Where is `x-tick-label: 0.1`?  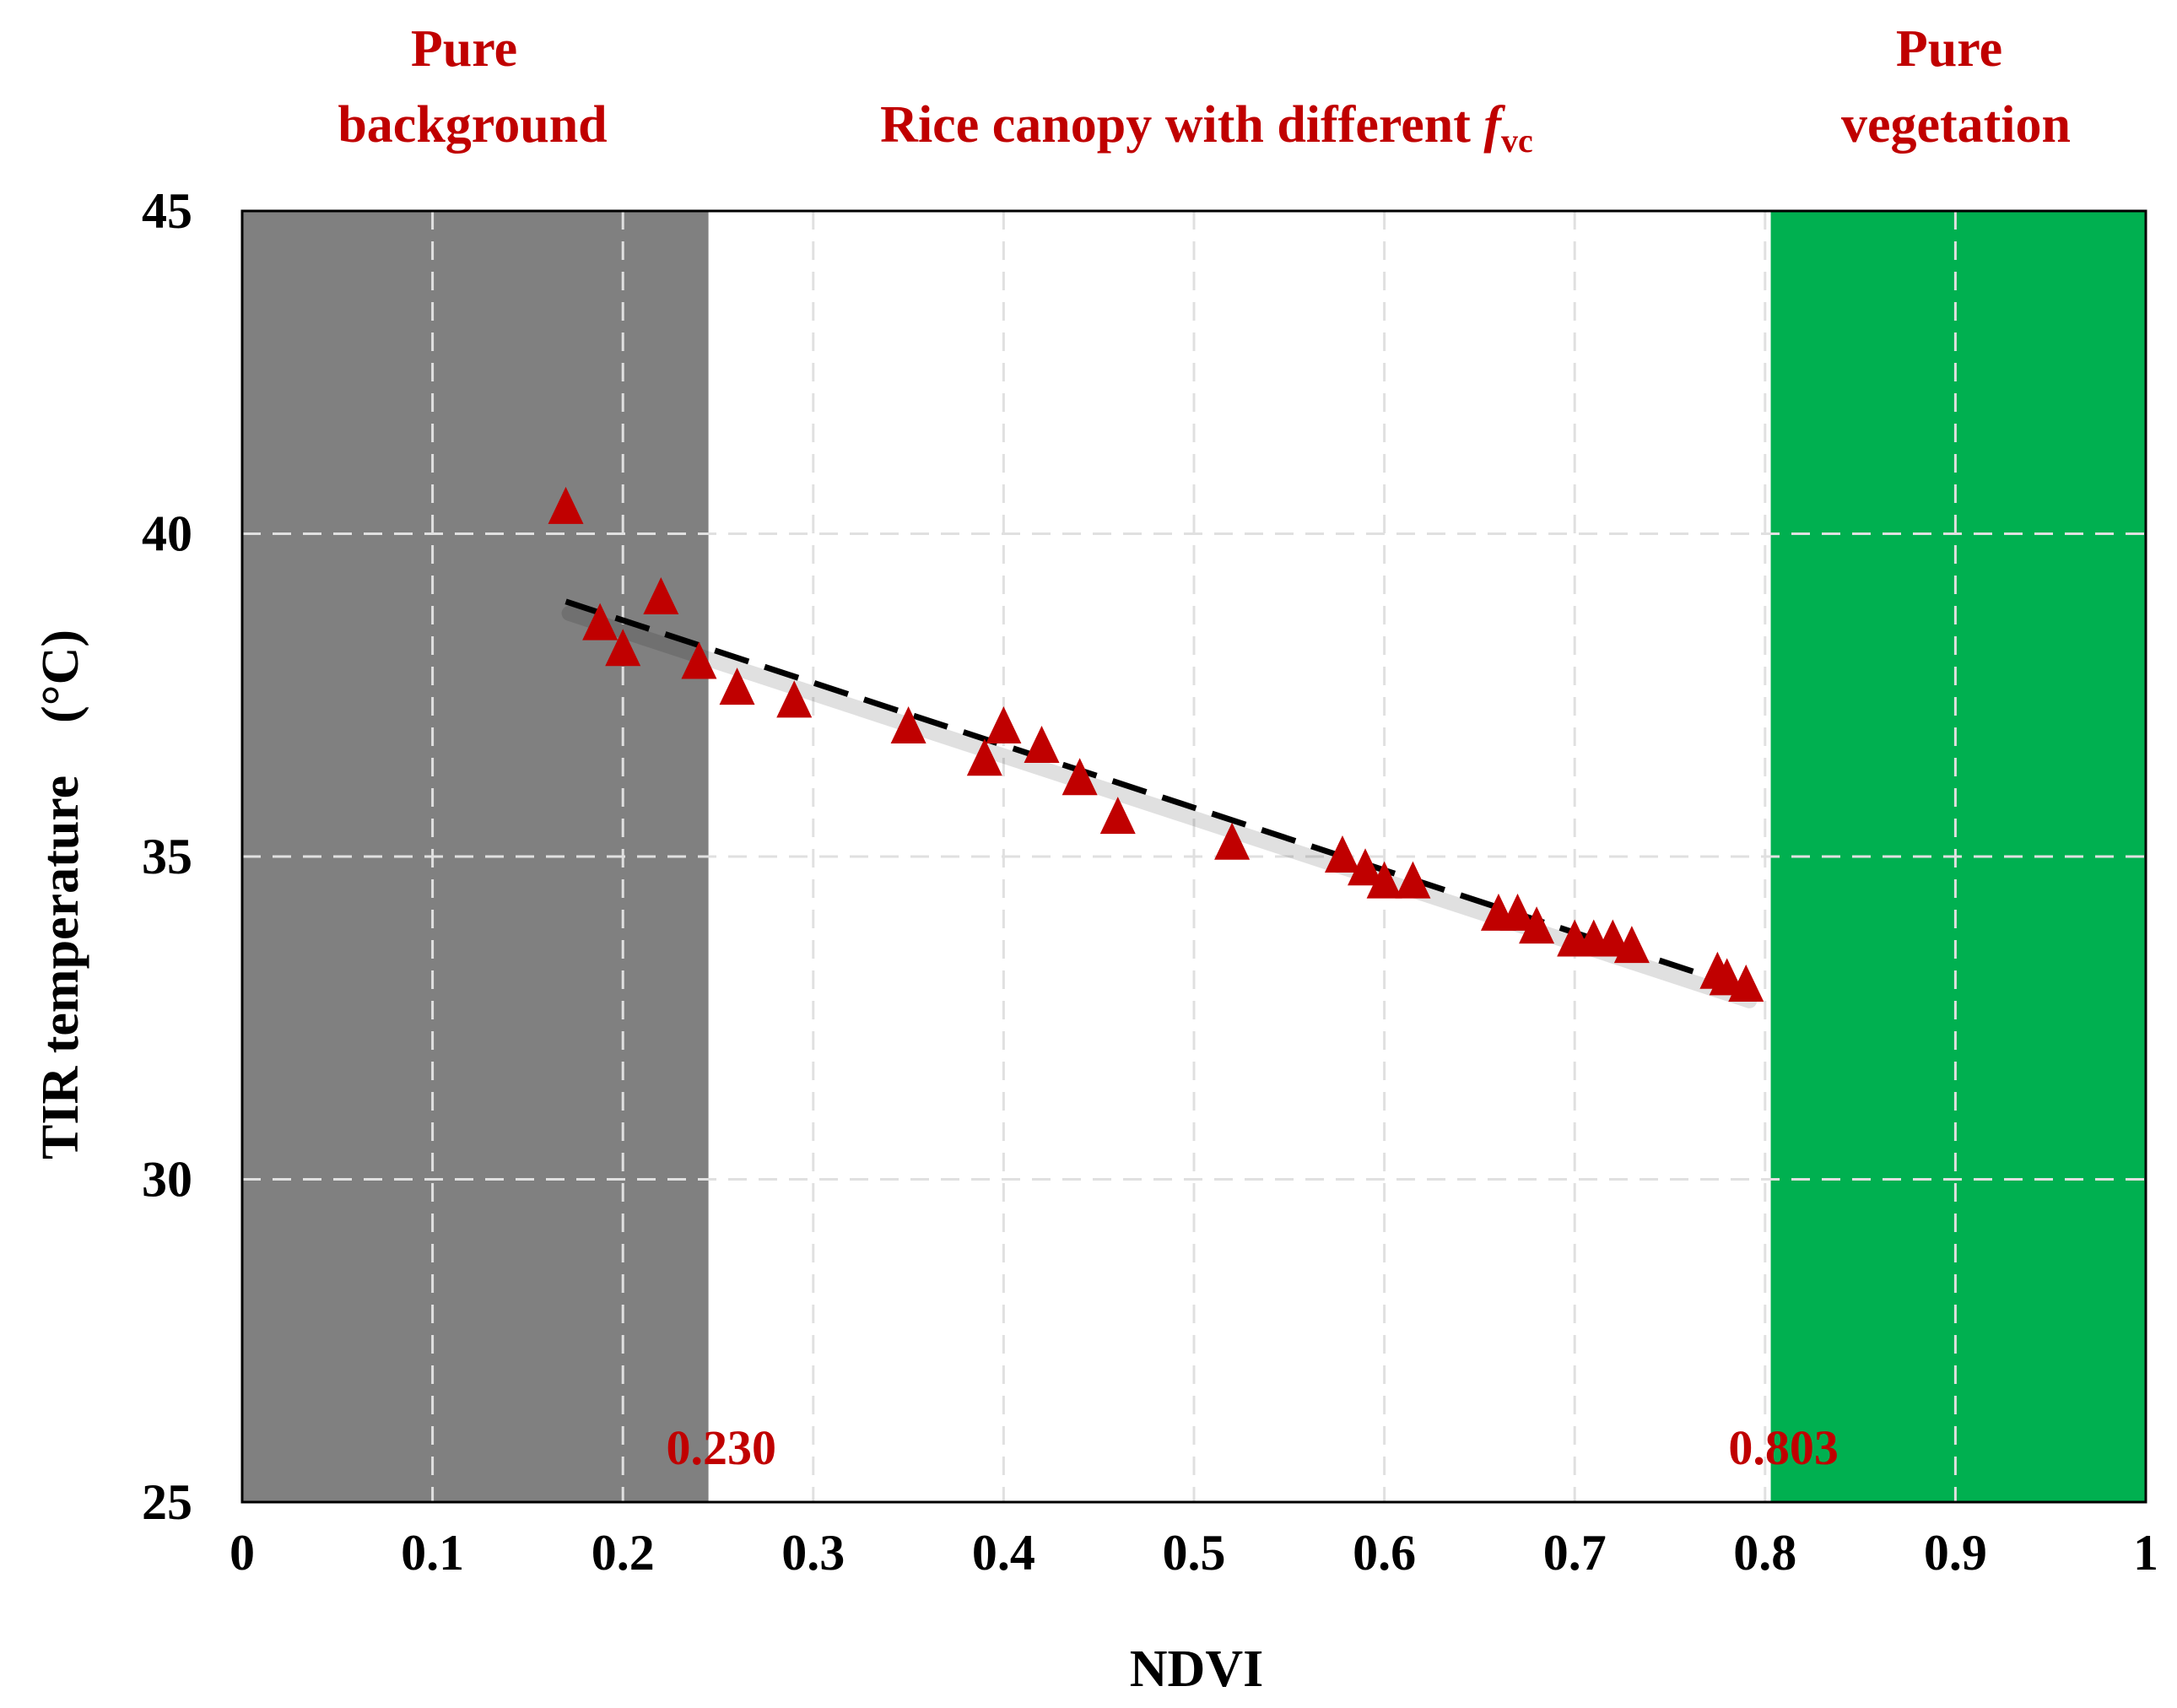
x-tick-label: 0.1 is located at coordinates (432, 1553).